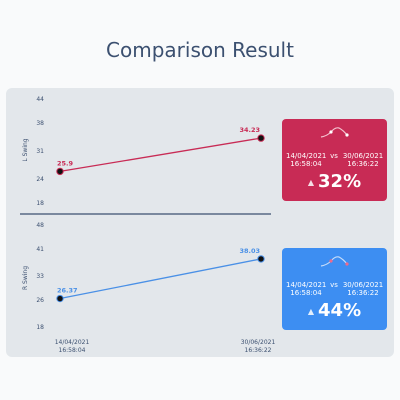 The height and width of the screenshot is (400, 400). I want to click on y-tick-label: 24, so click(40, 179).